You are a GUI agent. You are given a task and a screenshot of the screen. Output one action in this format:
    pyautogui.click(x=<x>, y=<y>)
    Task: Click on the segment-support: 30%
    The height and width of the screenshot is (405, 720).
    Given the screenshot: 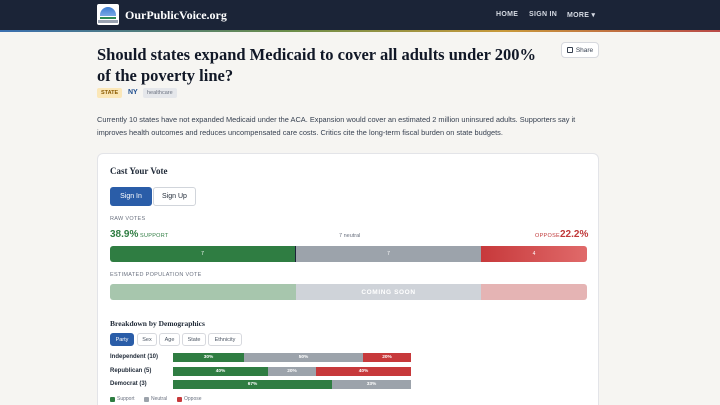 What is the action you would take?
    pyautogui.click(x=208, y=357)
    